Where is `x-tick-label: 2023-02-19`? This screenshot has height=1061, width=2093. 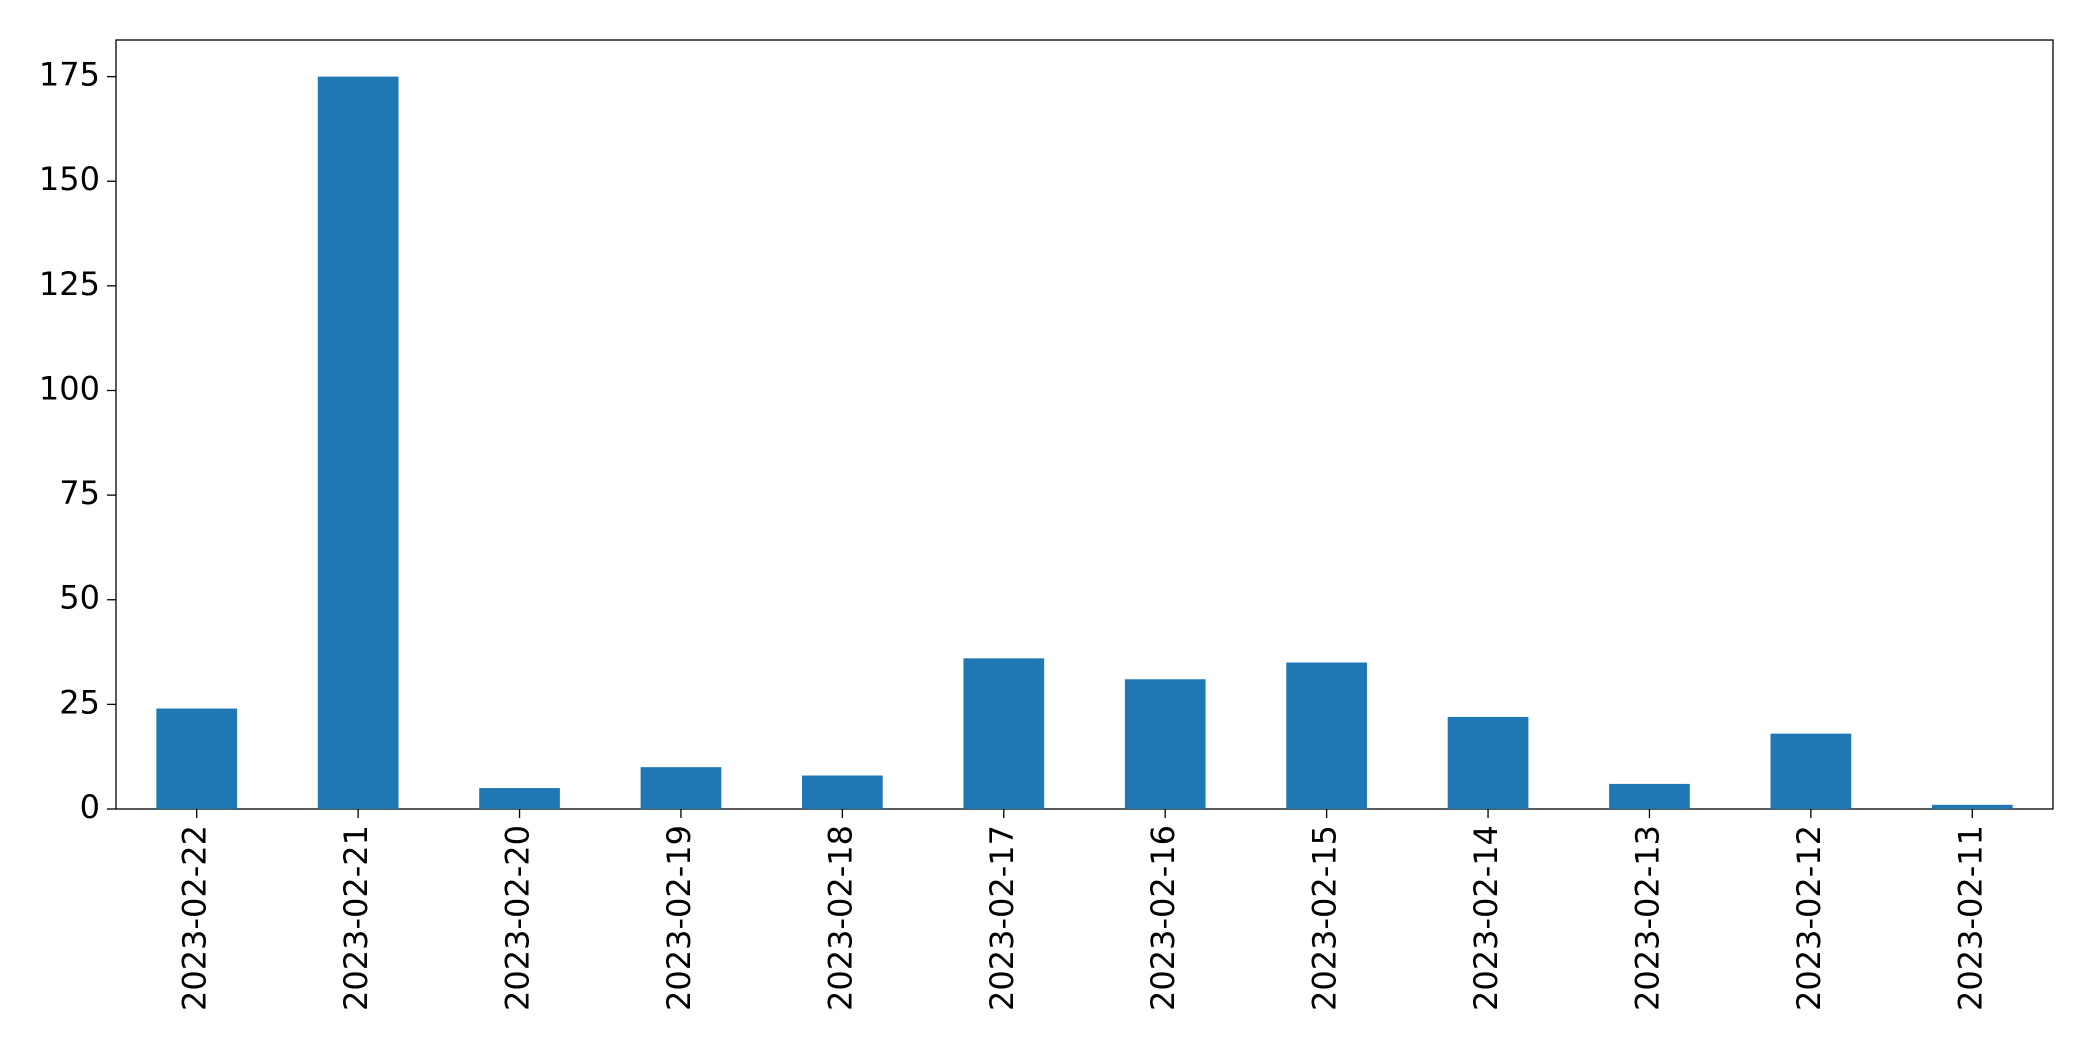
x-tick-label: 2023-02-19 is located at coordinates (679, 918).